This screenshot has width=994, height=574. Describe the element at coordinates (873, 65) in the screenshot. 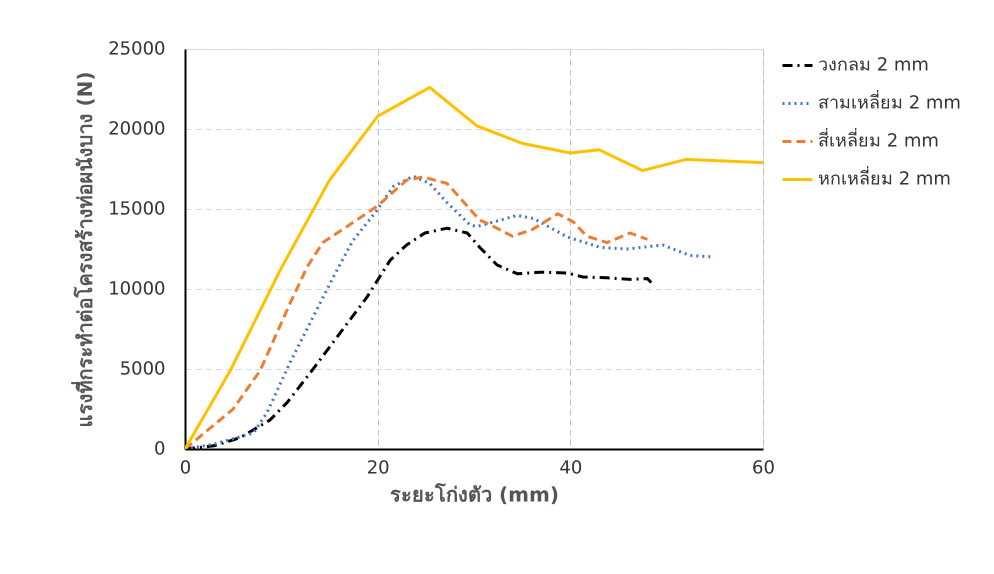

I see `legend-label: วงกลม 2 mm` at that location.